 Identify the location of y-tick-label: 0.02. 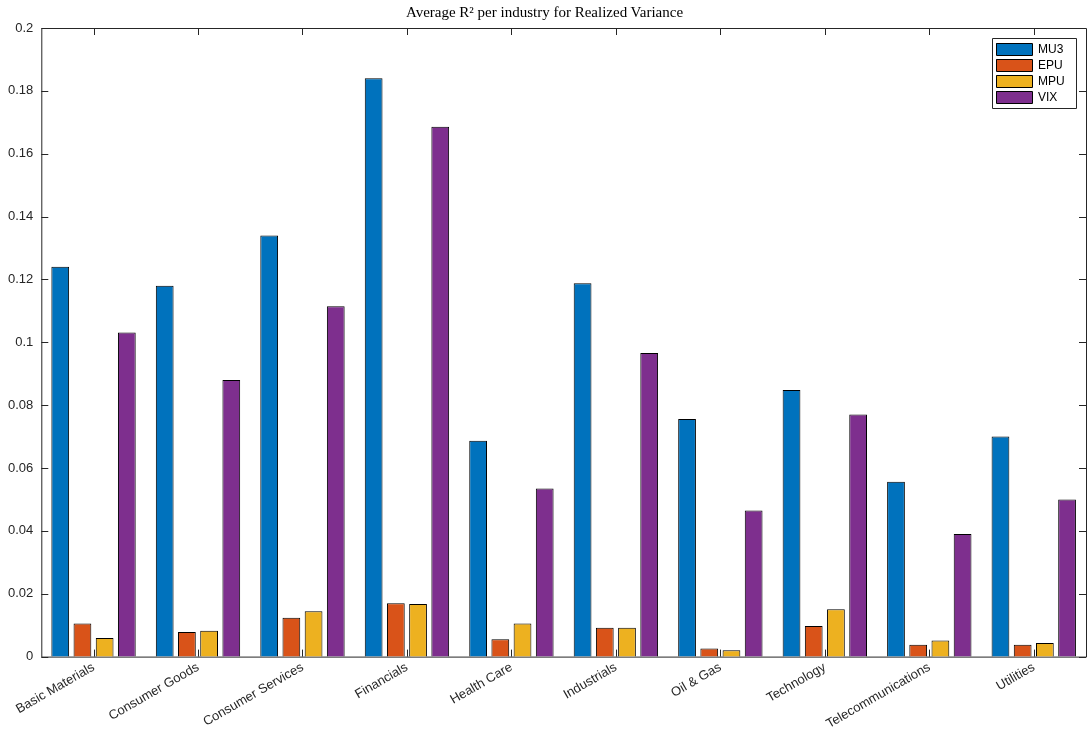
(20, 593).